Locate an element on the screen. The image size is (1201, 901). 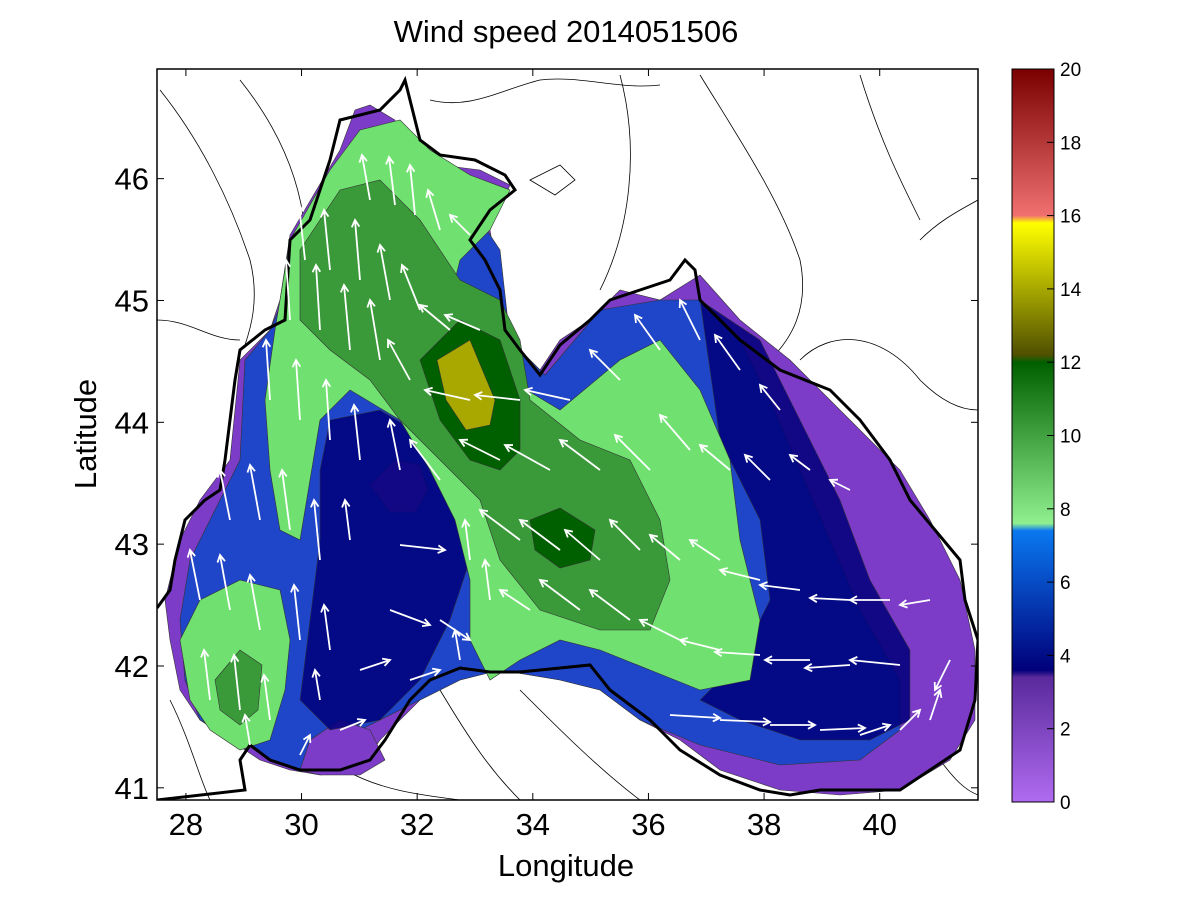
colorbar-tick-label: 12 is located at coordinates (1070, 363).